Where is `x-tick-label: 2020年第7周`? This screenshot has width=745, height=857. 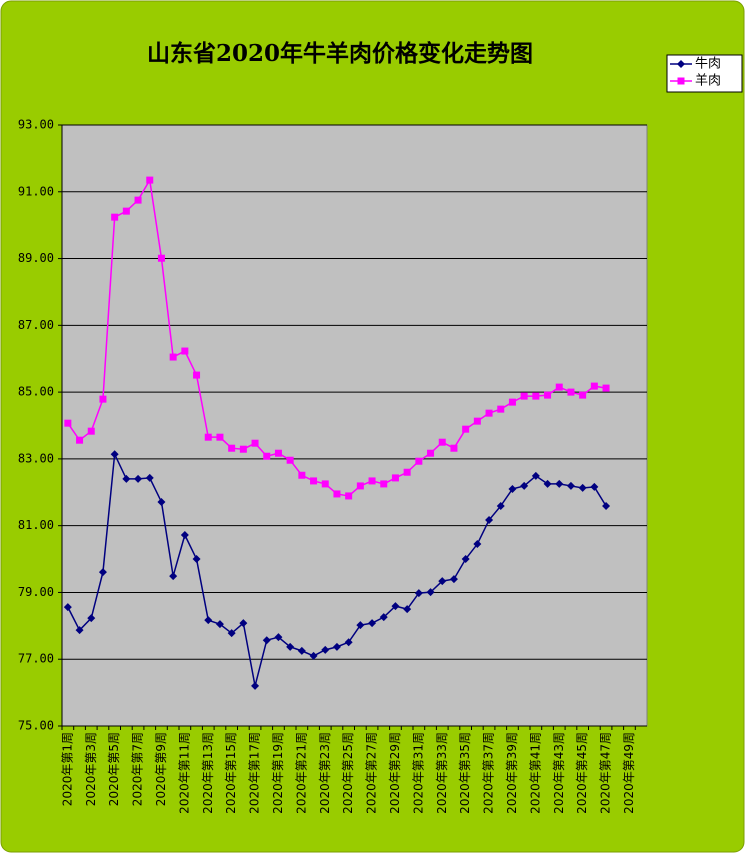
x-tick-label: 2020年第7周 is located at coordinates (138, 769).